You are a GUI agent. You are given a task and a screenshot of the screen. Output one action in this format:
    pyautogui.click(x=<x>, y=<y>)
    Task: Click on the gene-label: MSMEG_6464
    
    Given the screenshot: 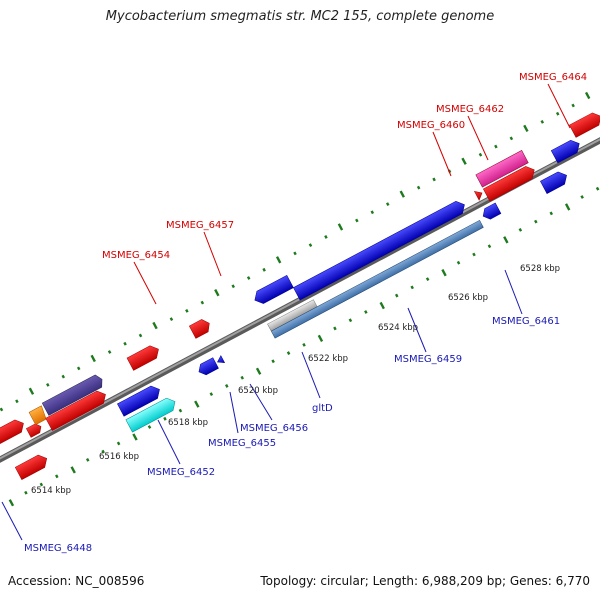 What is the action you would take?
    pyautogui.click(x=553, y=77)
    